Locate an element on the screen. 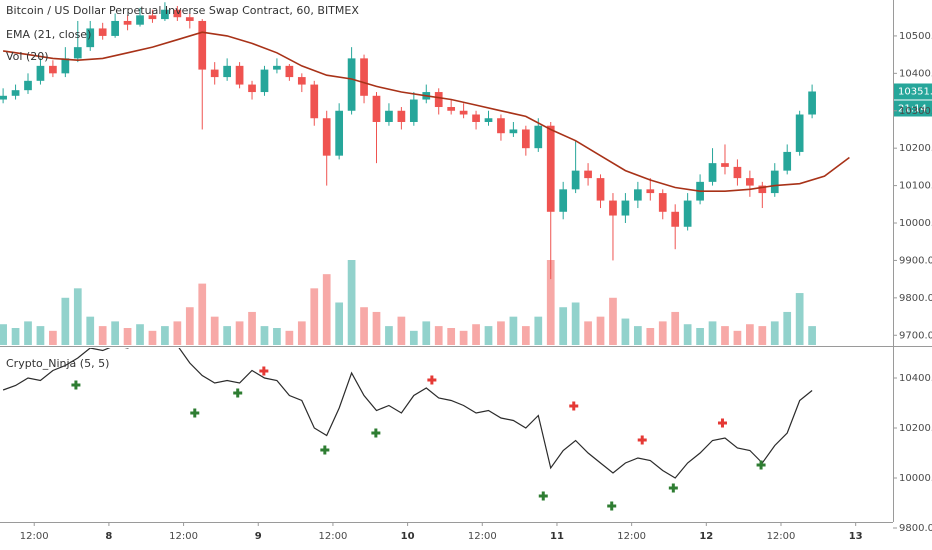 The width and height of the screenshot is (932, 550). price-tag-label: 10351.5 is located at coordinates (915, 91).